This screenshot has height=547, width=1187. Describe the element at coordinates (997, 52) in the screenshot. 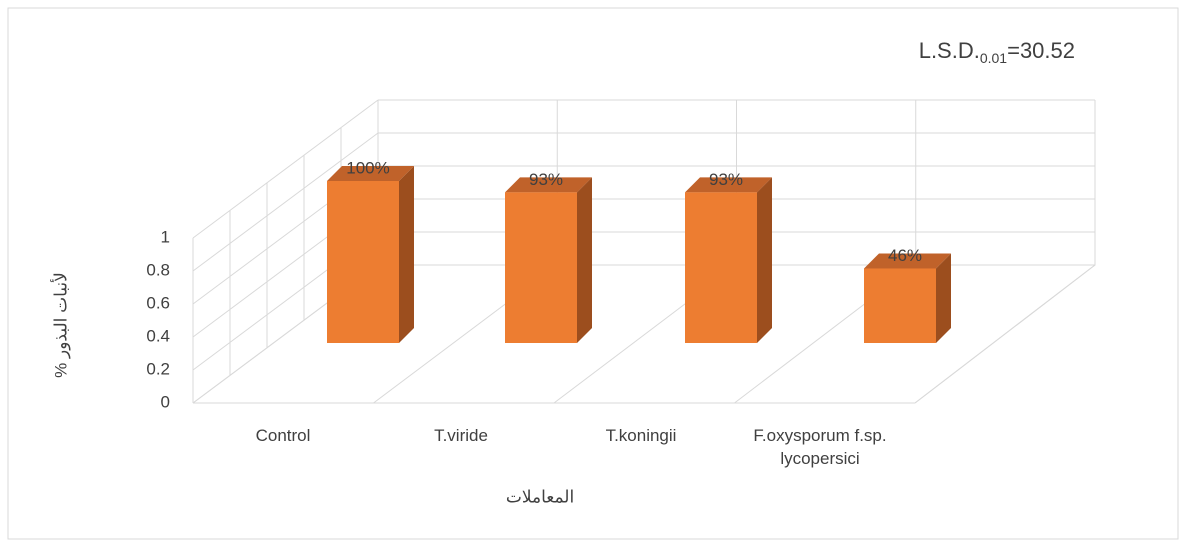

I see `annotation: L.S.D.0.01=30.52` at that location.